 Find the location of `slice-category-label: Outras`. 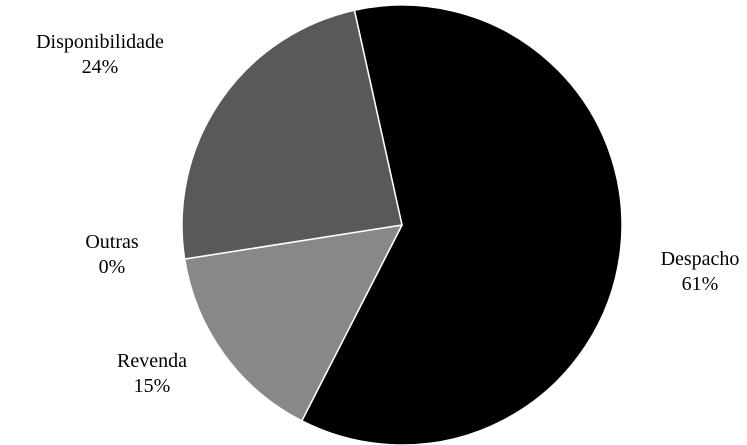

slice-category-label: Outras is located at coordinates (112, 242).